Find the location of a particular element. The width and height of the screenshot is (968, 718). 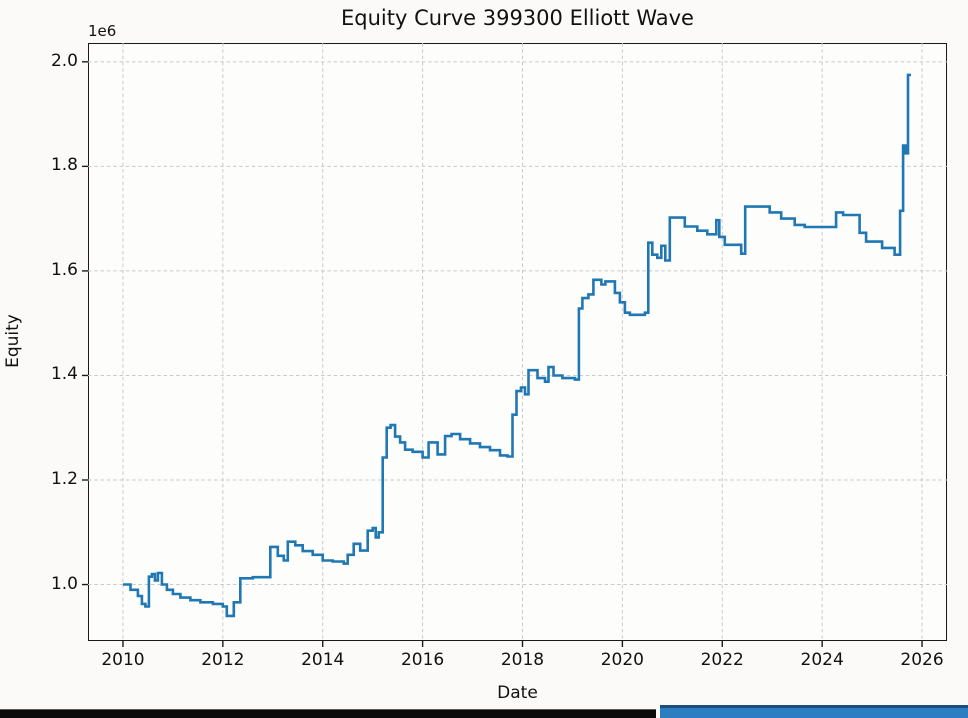

x-tick-label: 2026 is located at coordinates (922, 660).